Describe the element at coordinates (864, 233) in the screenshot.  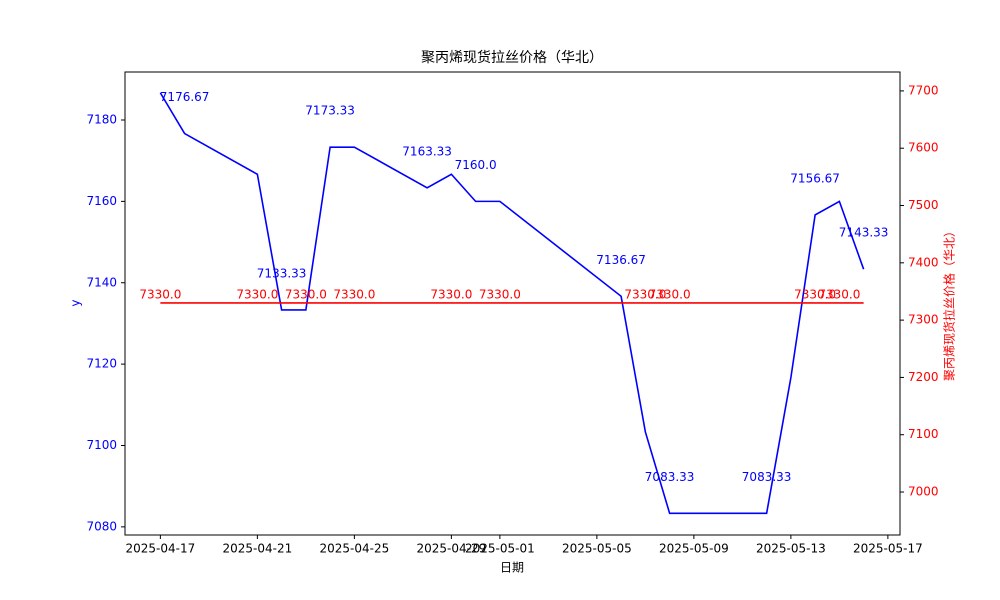
I see `data-label: 7143.33` at that location.